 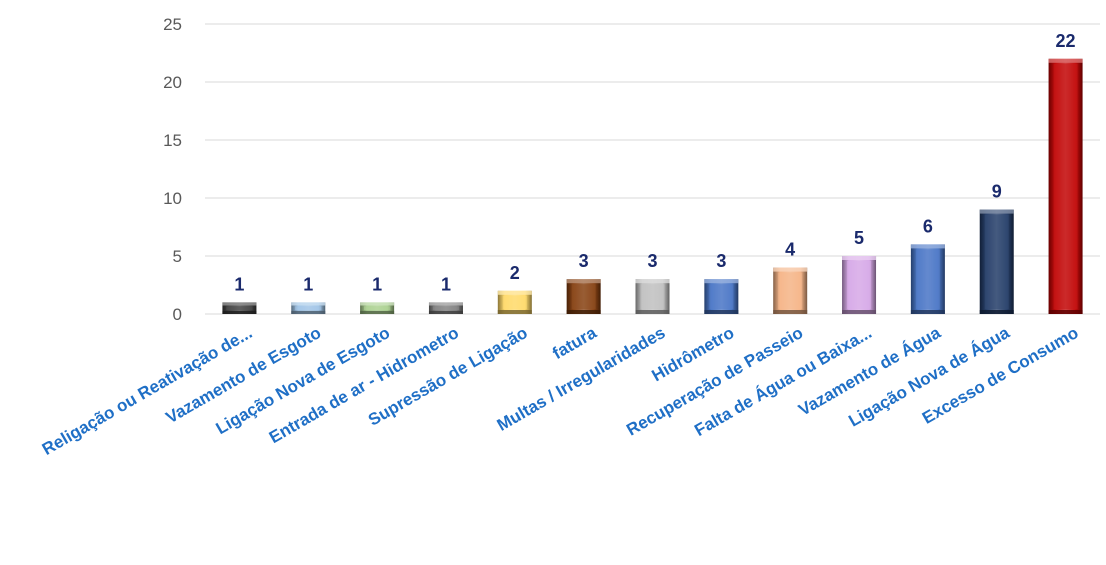 What do you see at coordinates (515, 273) in the screenshot?
I see `data-label: 2` at bounding box center [515, 273].